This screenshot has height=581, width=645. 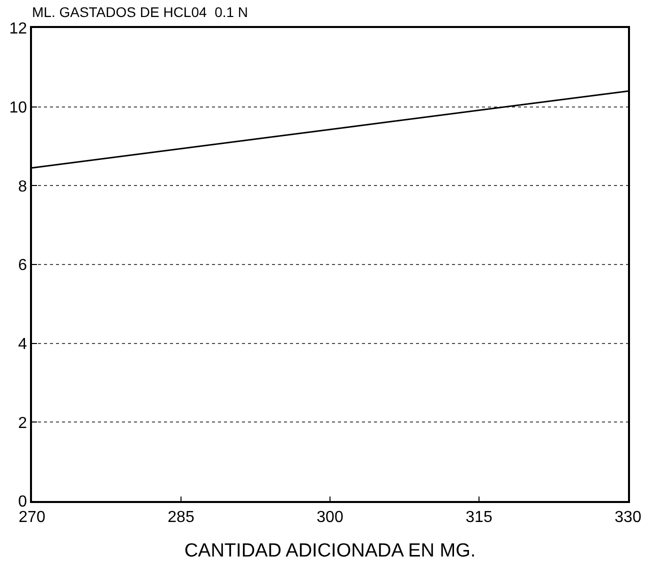 I want to click on y-tick-label: 0, so click(x=23, y=502).